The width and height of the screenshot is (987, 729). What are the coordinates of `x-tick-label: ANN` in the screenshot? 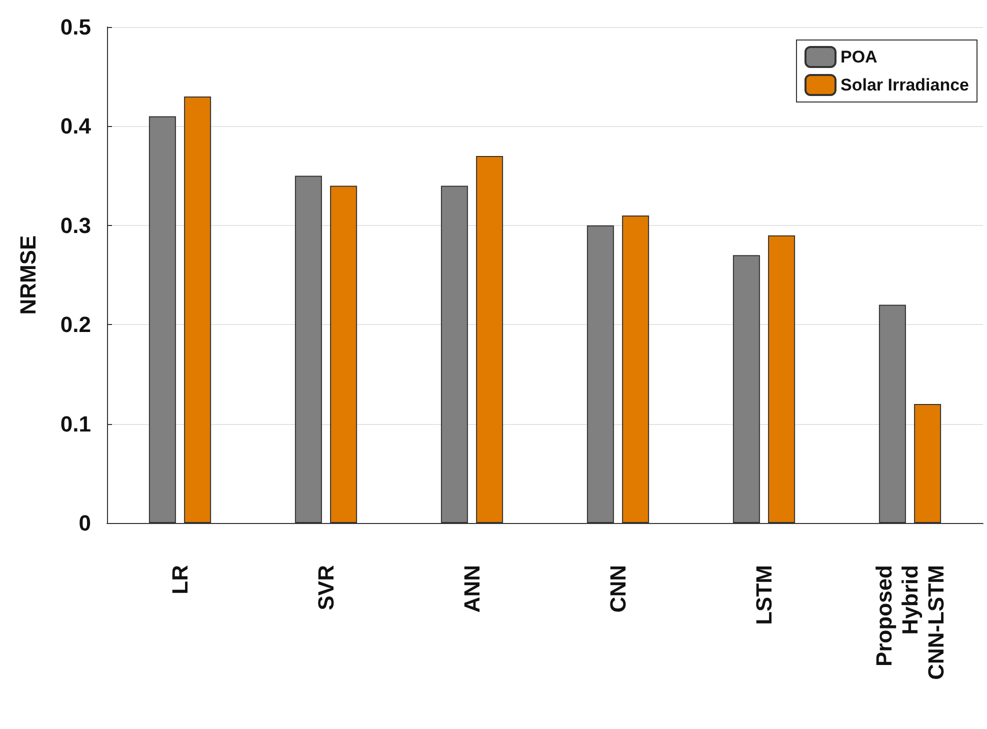 It's located at (472, 589).